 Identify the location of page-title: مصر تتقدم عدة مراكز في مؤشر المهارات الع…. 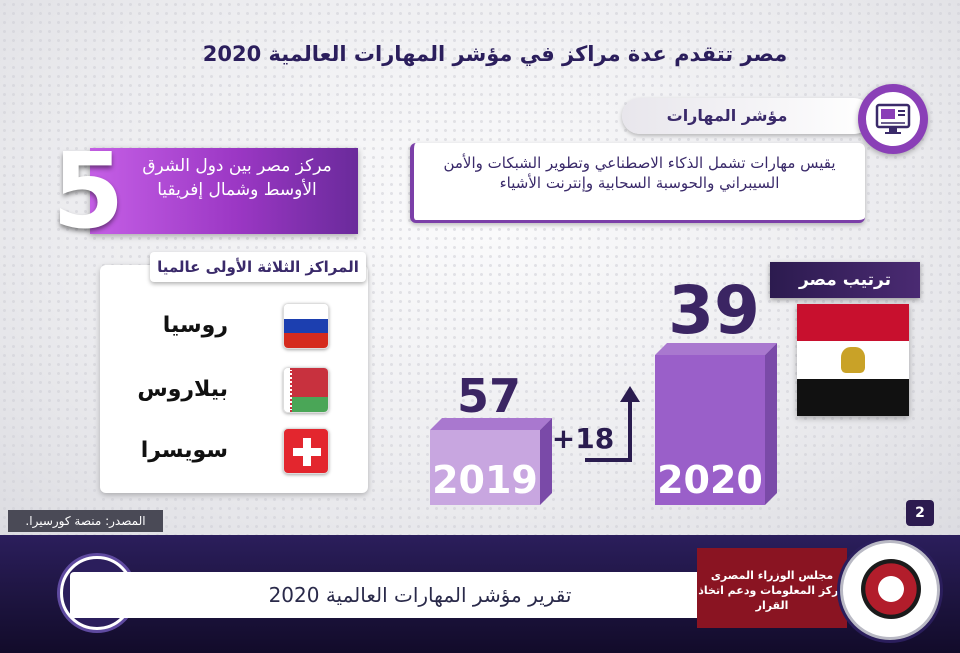
(495, 54).